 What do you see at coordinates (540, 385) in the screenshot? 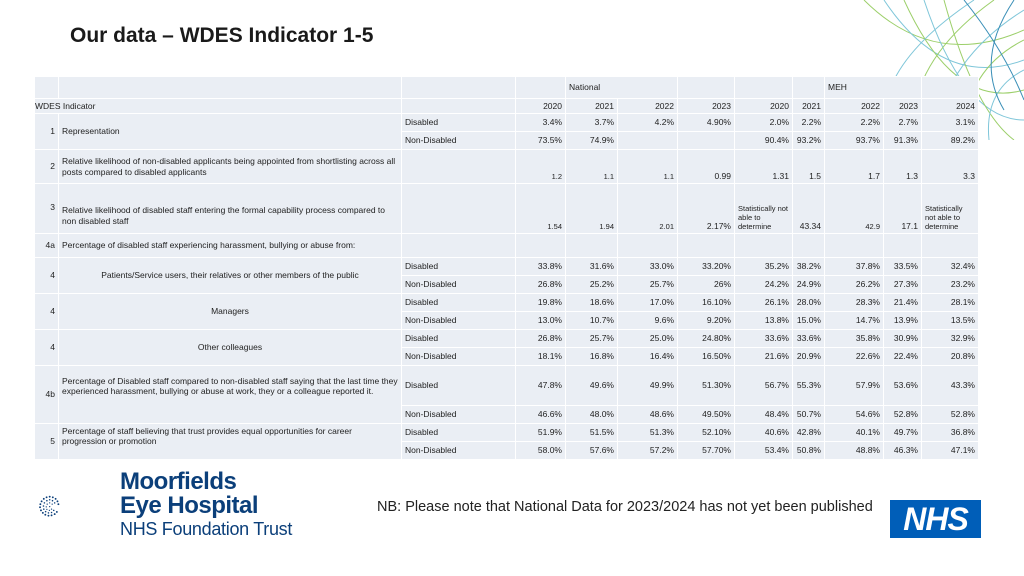
I see `value-cell: 47.8%` at bounding box center [540, 385].